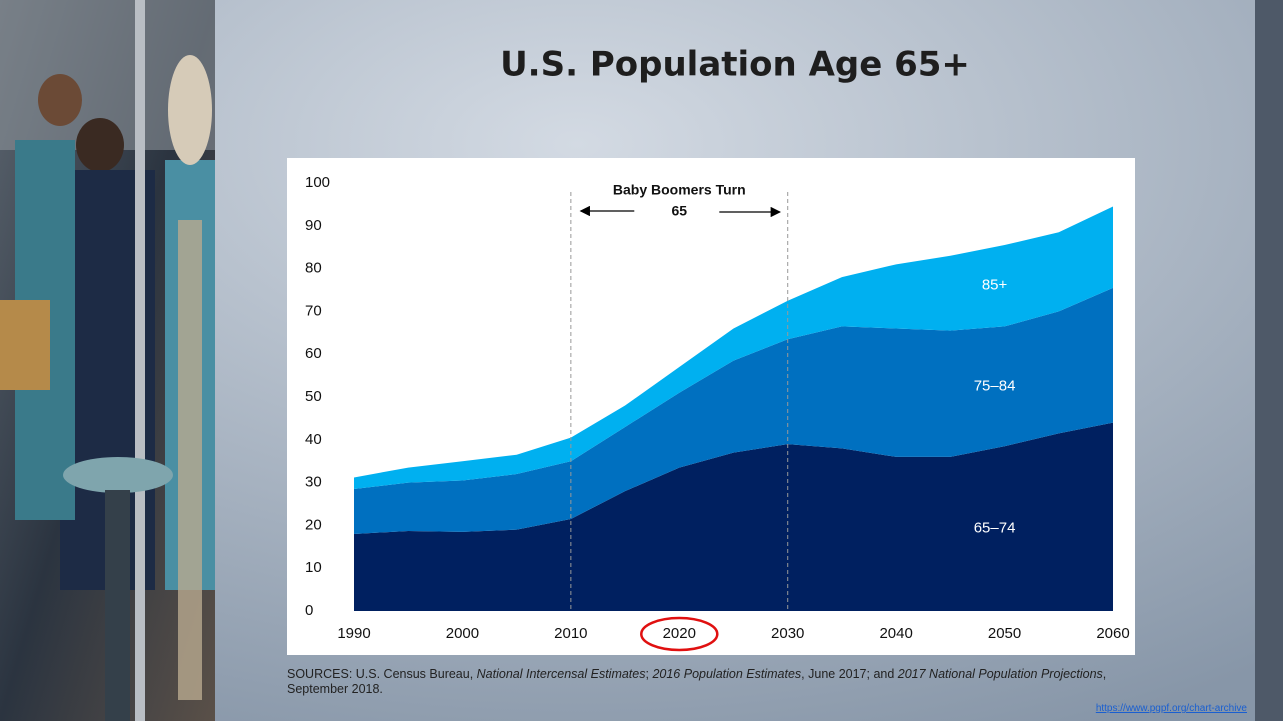 The height and width of the screenshot is (721, 1283). What do you see at coordinates (382, 674) in the screenshot?
I see `source-text: SOURCES: U.S. Census Bureau,` at bounding box center [382, 674].